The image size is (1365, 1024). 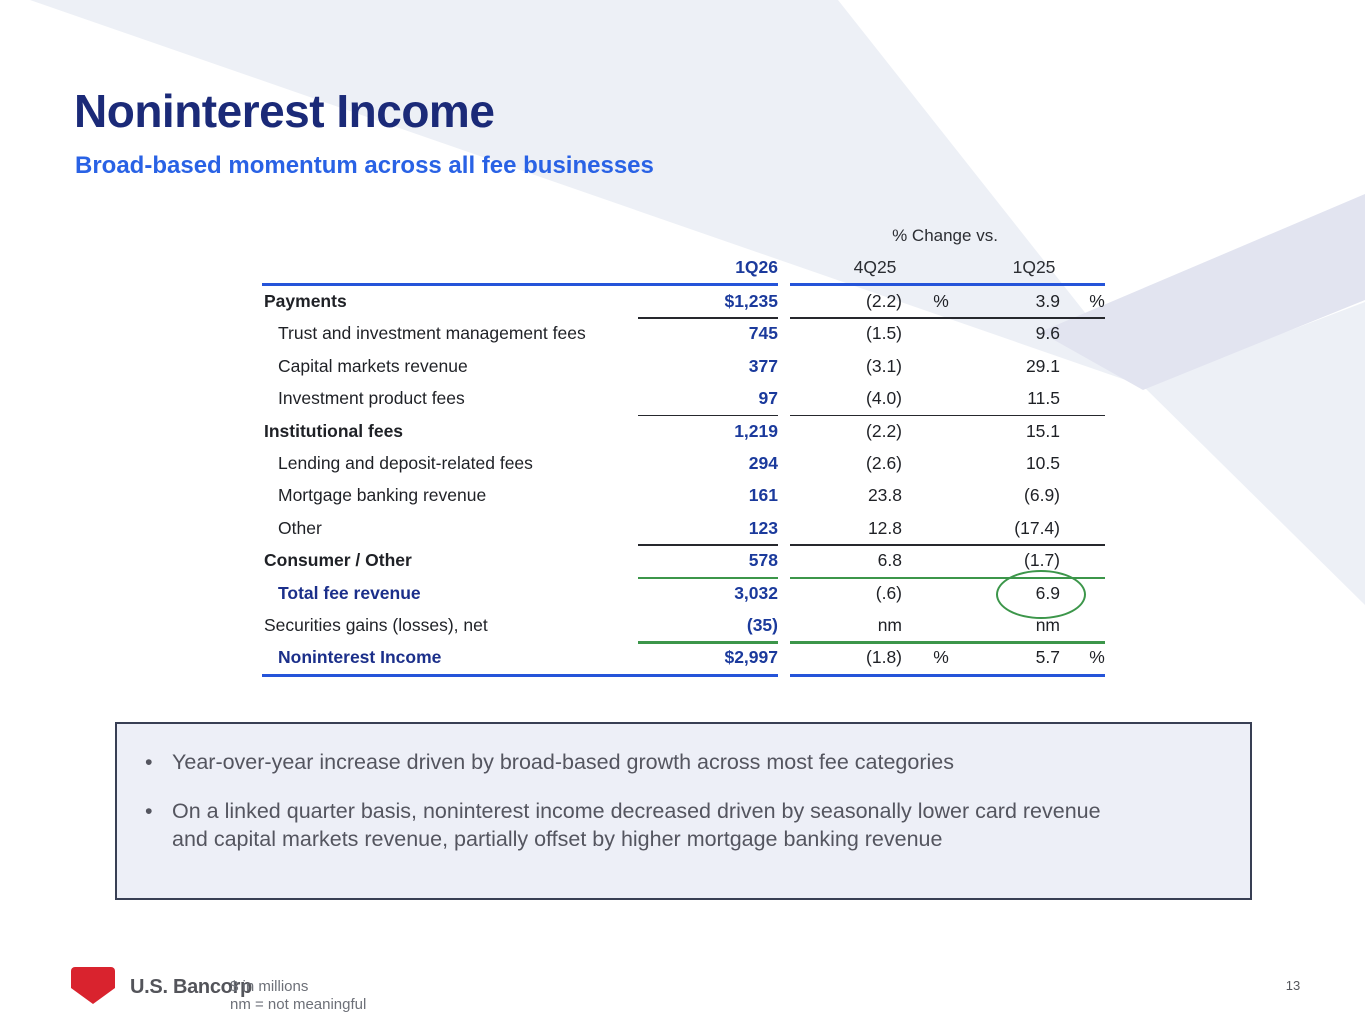 I want to click on value-vs-1q25: 11.5, so click(x=1043, y=398).